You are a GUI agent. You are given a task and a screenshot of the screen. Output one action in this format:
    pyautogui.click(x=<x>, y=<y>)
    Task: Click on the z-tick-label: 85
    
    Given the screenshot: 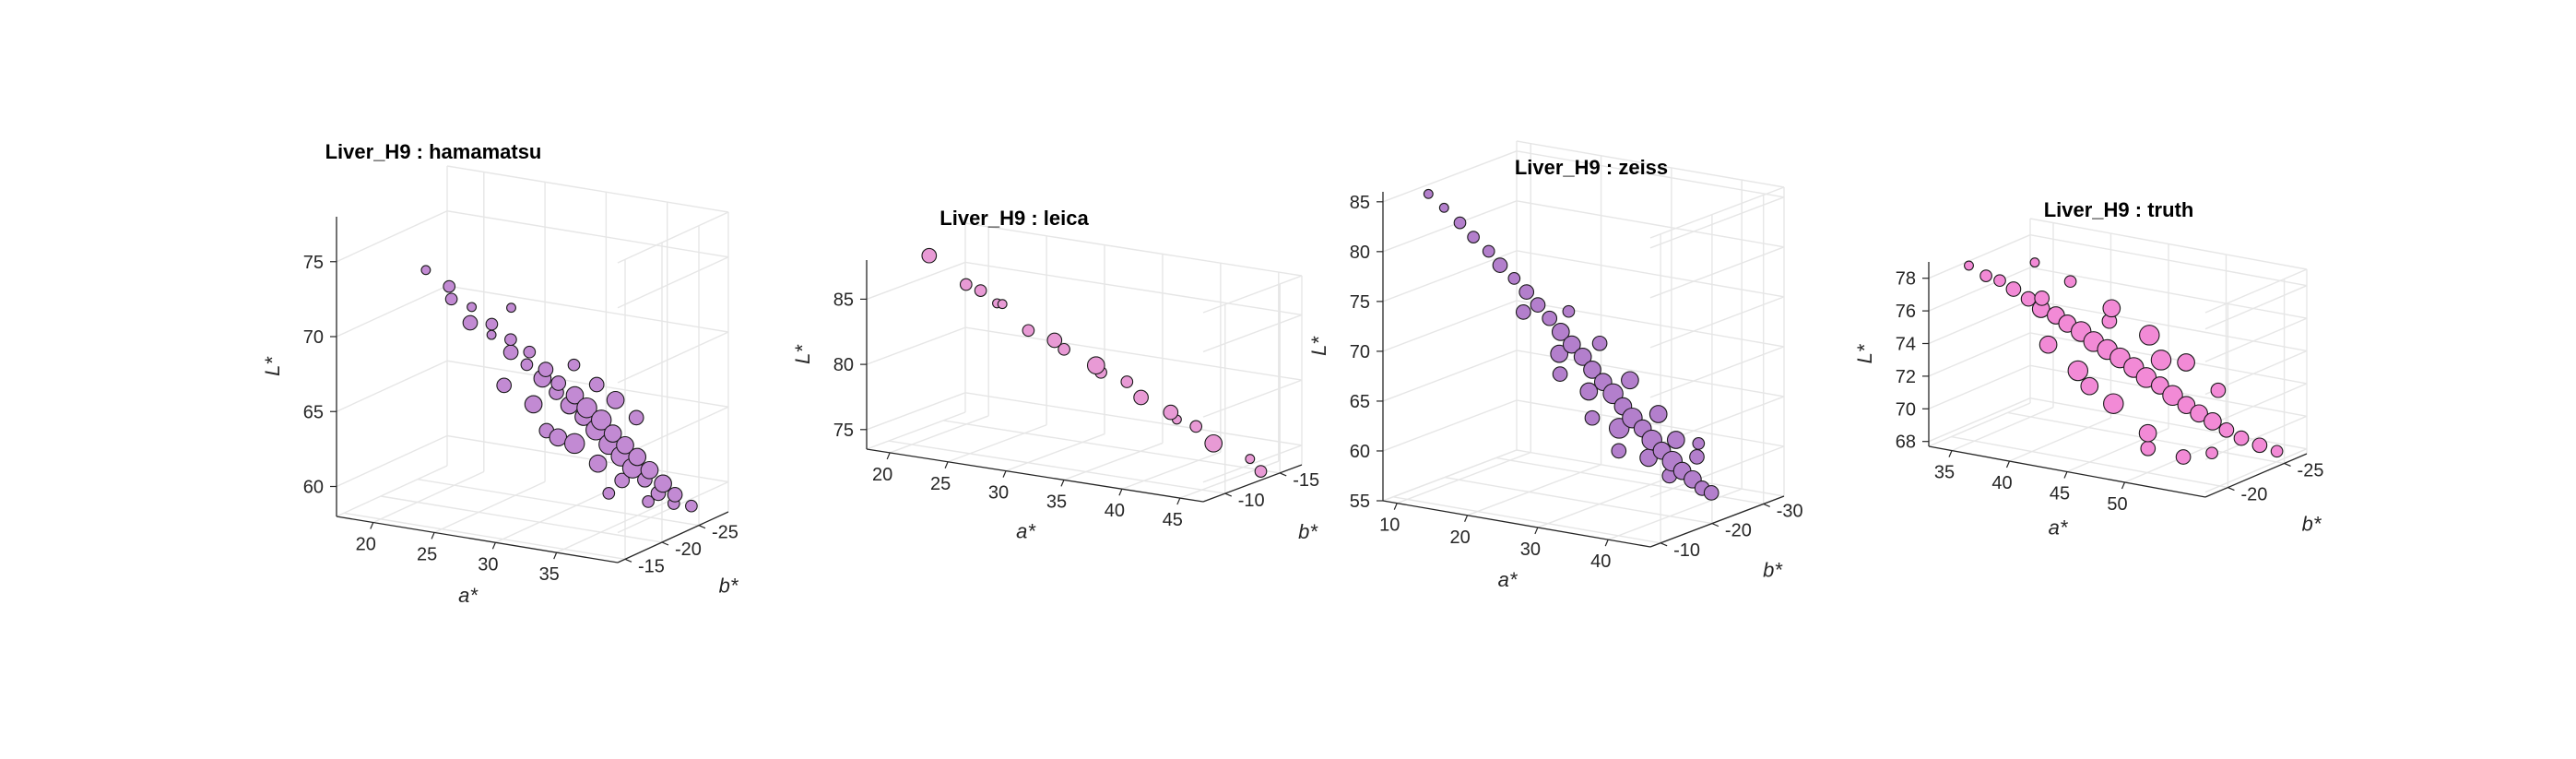 What is the action you would take?
    pyautogui.click(x=843, y=300)
    